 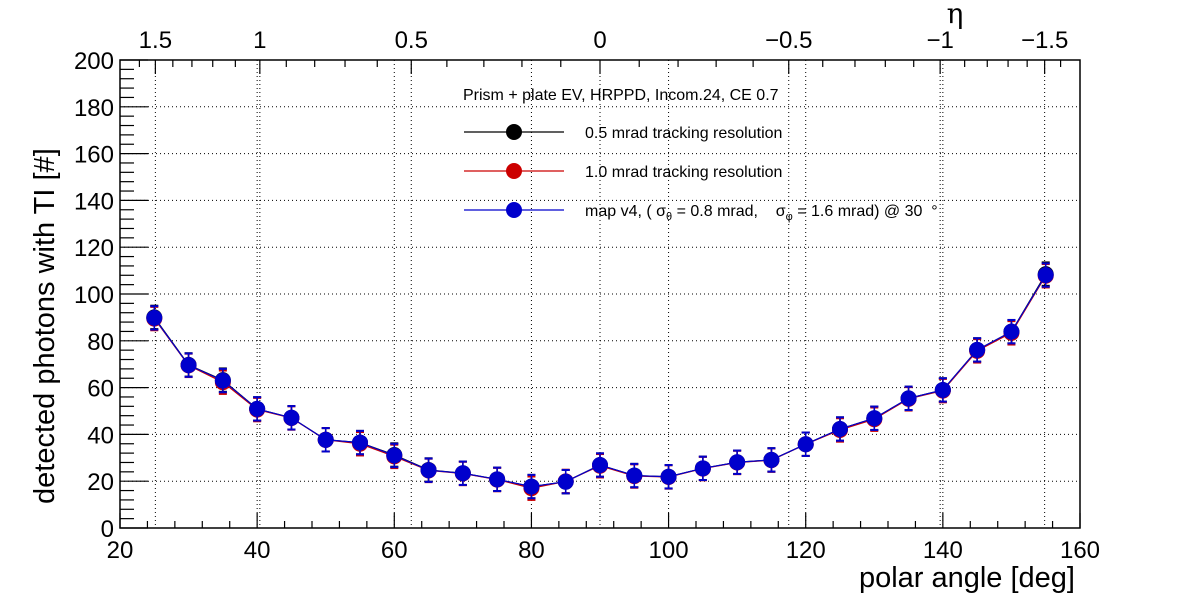 What do you see at coordinates (806, 550) in the screenshot?
I see `x-tick-label: 120` at bounding box center [806, 550].